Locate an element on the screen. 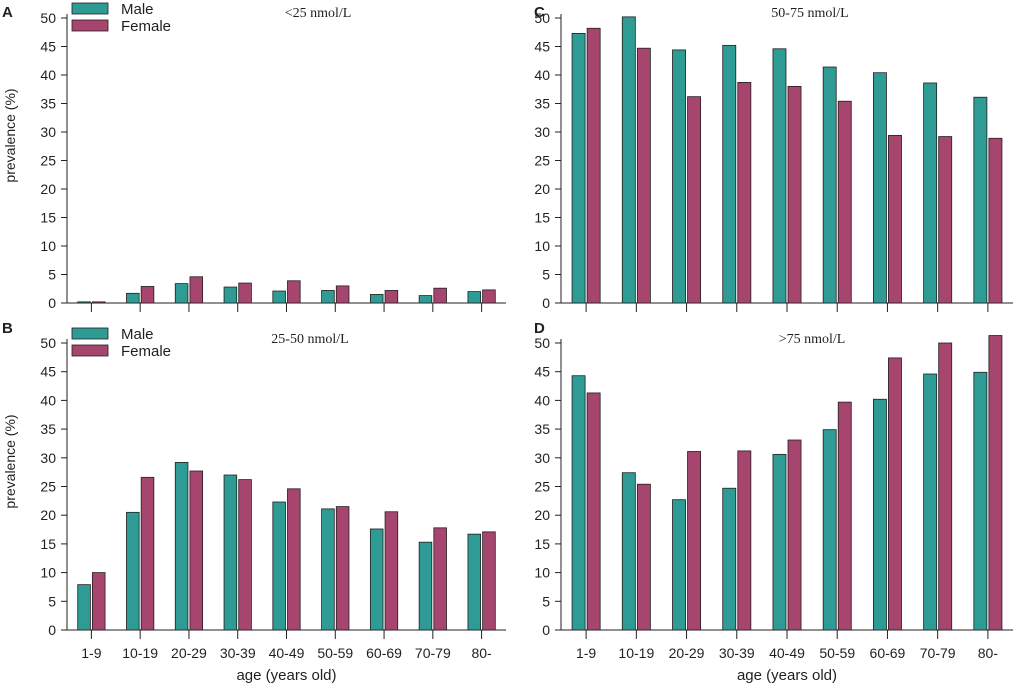 The height and width of the screenshot is (685, 1021). panel-title: 25-50 nmol/L is located at coordinates (309, 339).